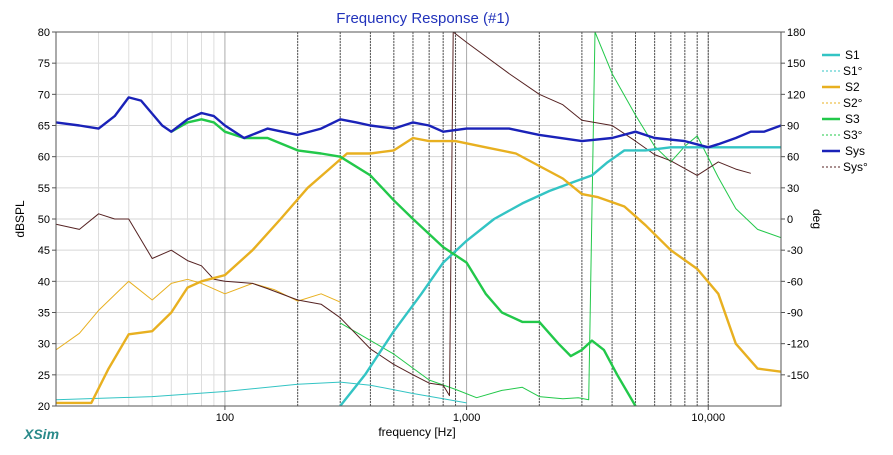 The height and width of the screenshot is (455, 893). I want to click on y-tick-label: 60, so click(44, 158).